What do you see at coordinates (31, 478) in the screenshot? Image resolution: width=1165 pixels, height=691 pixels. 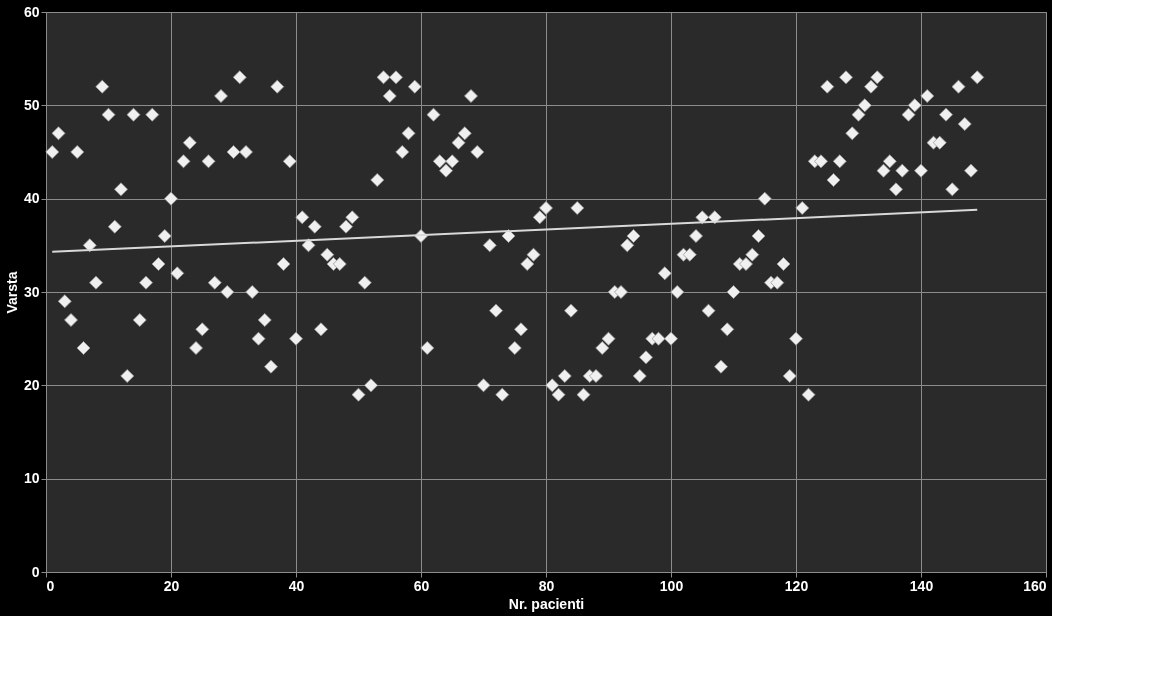 I see `y-tick-label: 10` at bounding box center [31, 478].